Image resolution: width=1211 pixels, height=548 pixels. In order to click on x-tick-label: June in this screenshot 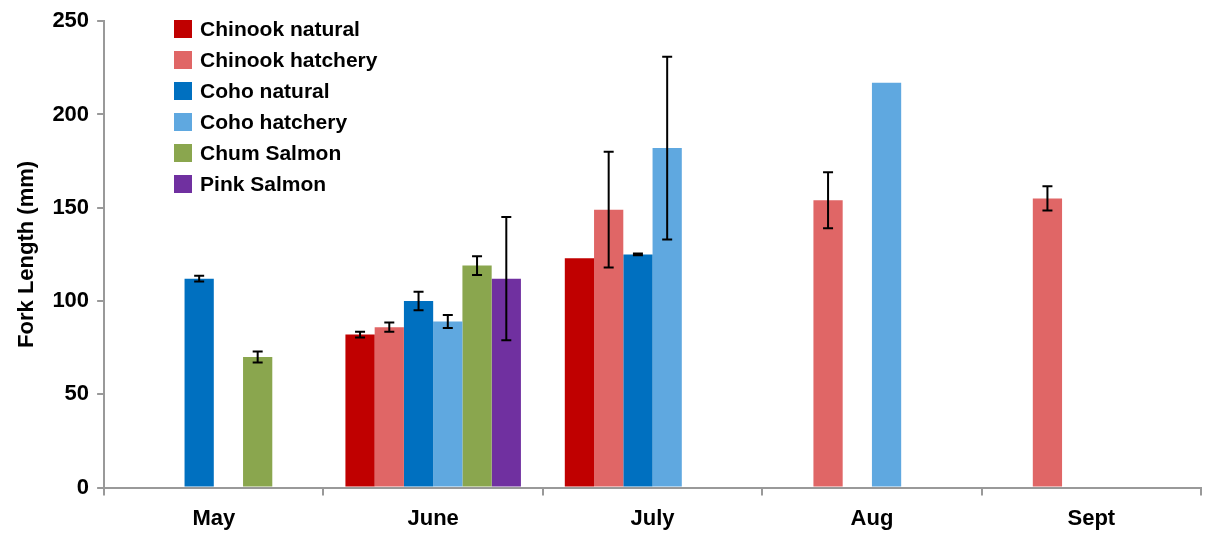, I will do `click(433, 517)`.